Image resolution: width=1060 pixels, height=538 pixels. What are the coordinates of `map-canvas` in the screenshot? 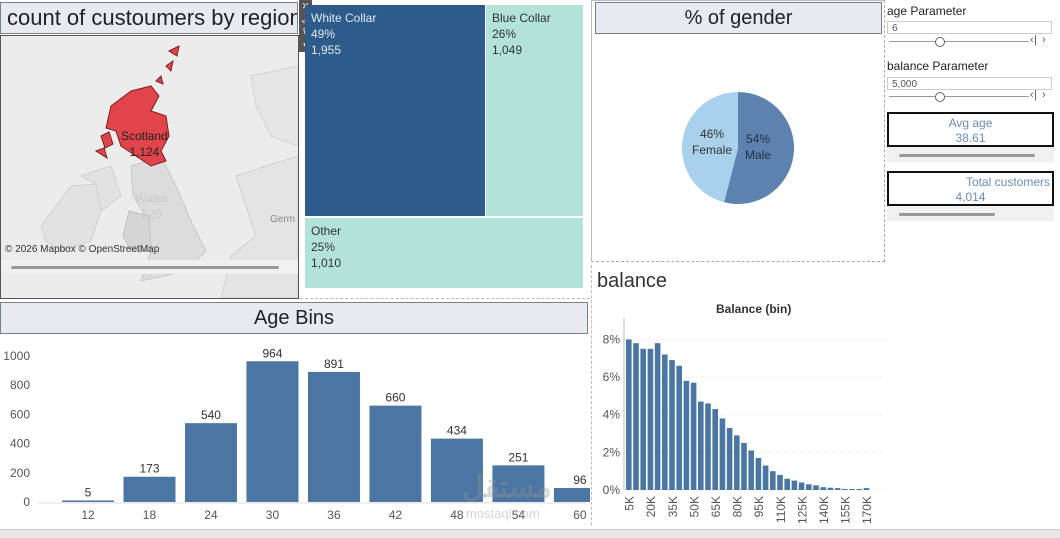 It's located at (149, 167).